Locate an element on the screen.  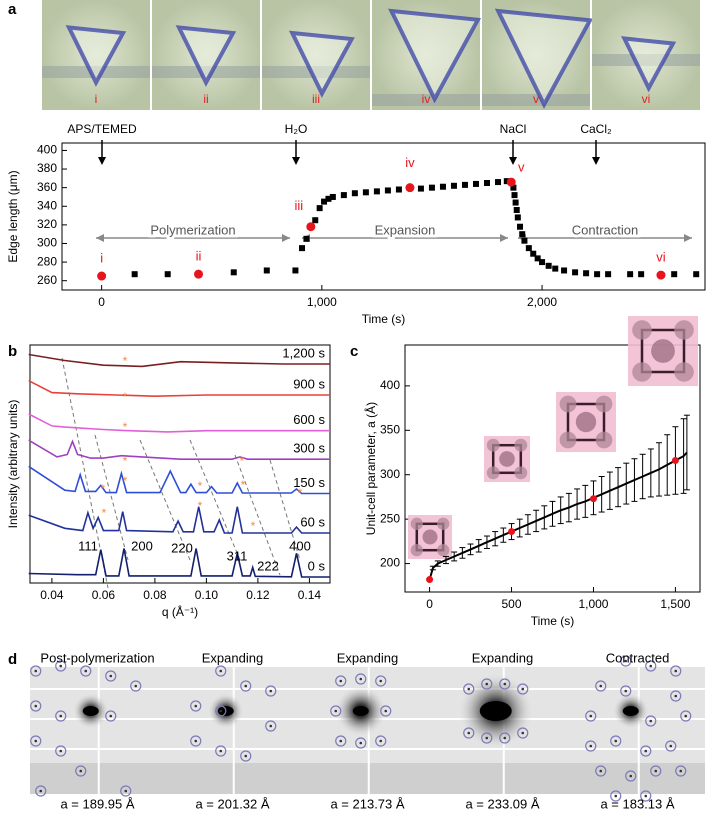
x-tick-label: 0.12 is located at coordinates (258, 595).